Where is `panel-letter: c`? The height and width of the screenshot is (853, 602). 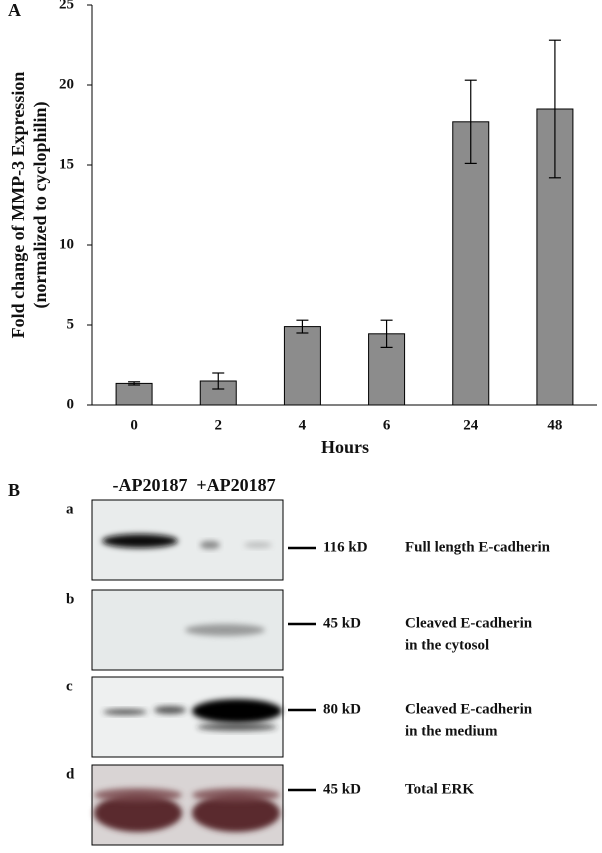
panel-letter: c is located at coordinates (69, 686).